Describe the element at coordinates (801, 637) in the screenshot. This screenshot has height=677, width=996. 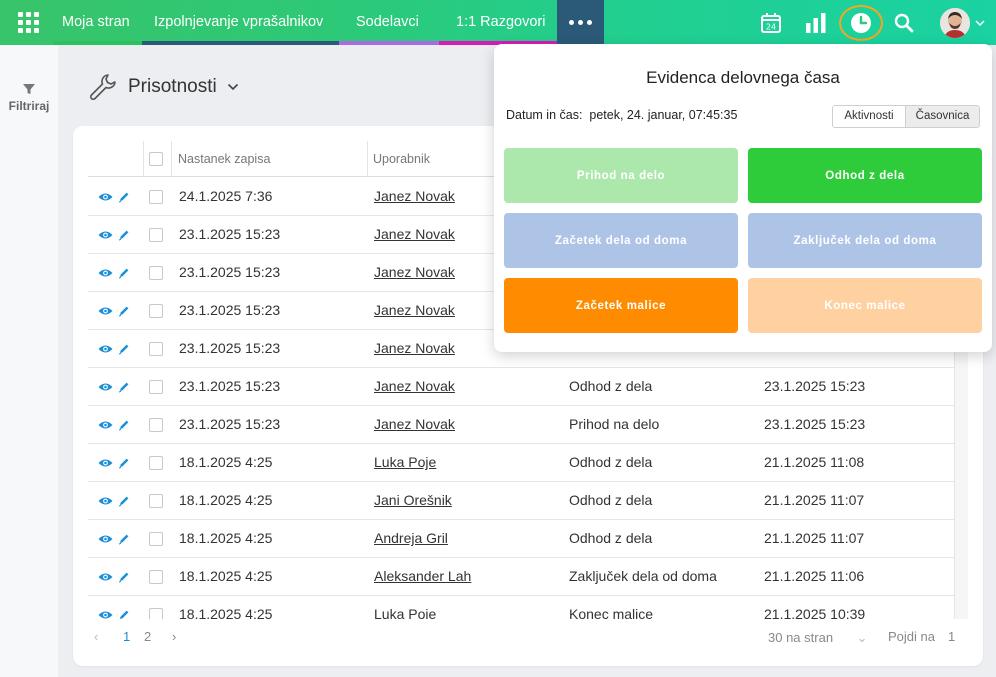
I see `per-page-value: 30 na stran` at that location.